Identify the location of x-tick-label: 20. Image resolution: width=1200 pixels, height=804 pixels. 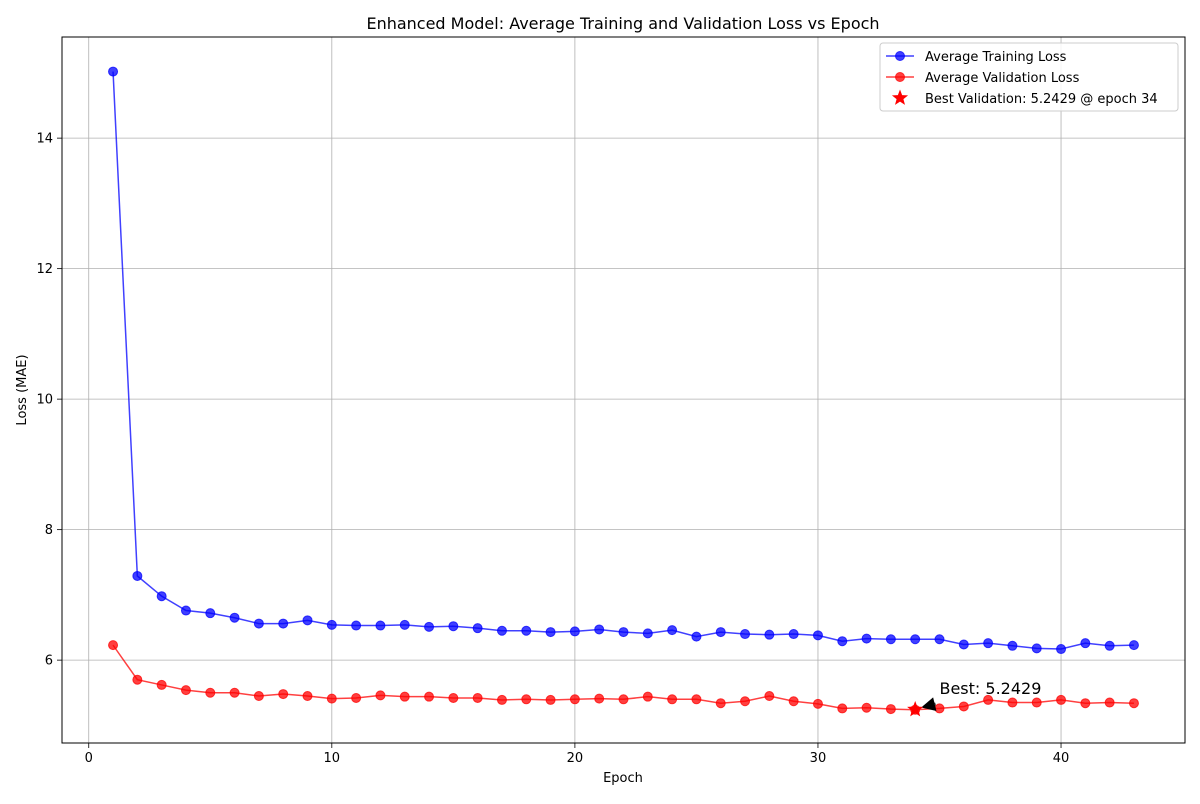
(575, 758).